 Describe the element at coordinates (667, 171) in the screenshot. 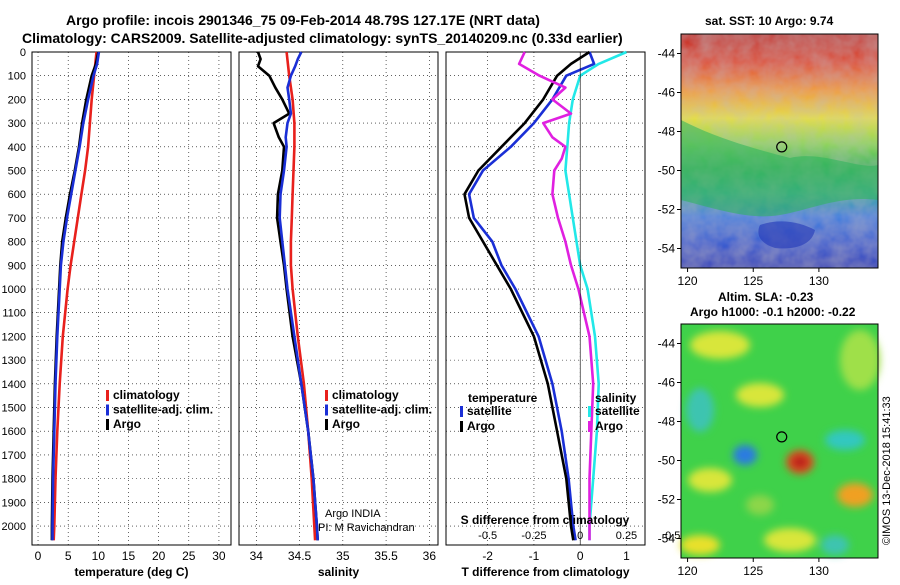

I see `sst-map-ytick-label: -50` at that location.